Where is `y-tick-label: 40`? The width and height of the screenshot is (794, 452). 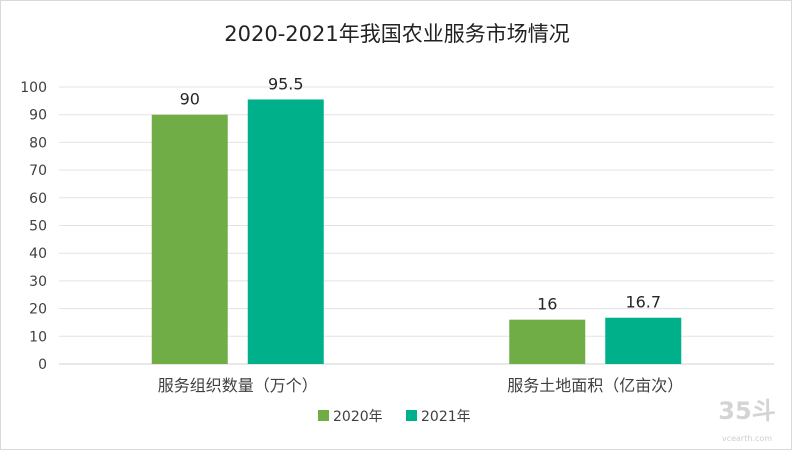 y-tick-label: 40 is located at coordinates (38, 254).